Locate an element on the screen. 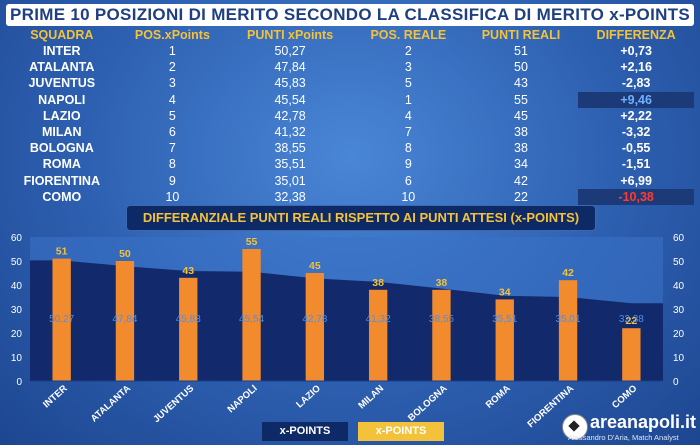 This screenshot has width=700, height=445. legend-item-area: x-POINTS is located at coordinates (305, 431).